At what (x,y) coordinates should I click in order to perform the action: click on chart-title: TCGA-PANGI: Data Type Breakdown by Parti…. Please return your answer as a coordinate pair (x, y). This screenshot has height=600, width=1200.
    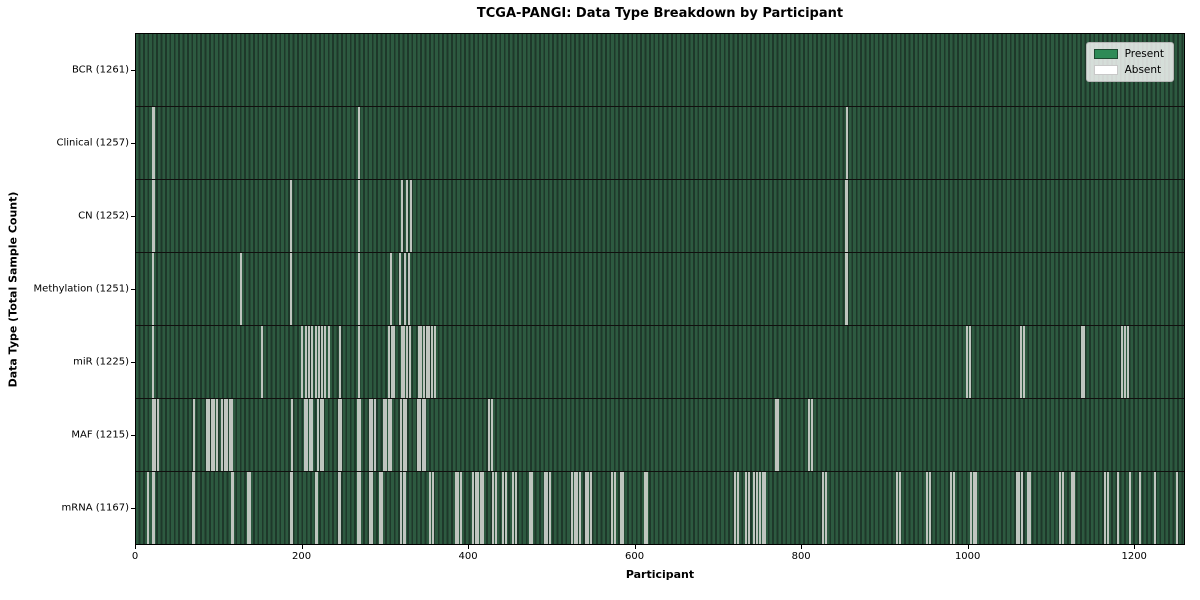
    Looking at the image, I should click on (660, 13).